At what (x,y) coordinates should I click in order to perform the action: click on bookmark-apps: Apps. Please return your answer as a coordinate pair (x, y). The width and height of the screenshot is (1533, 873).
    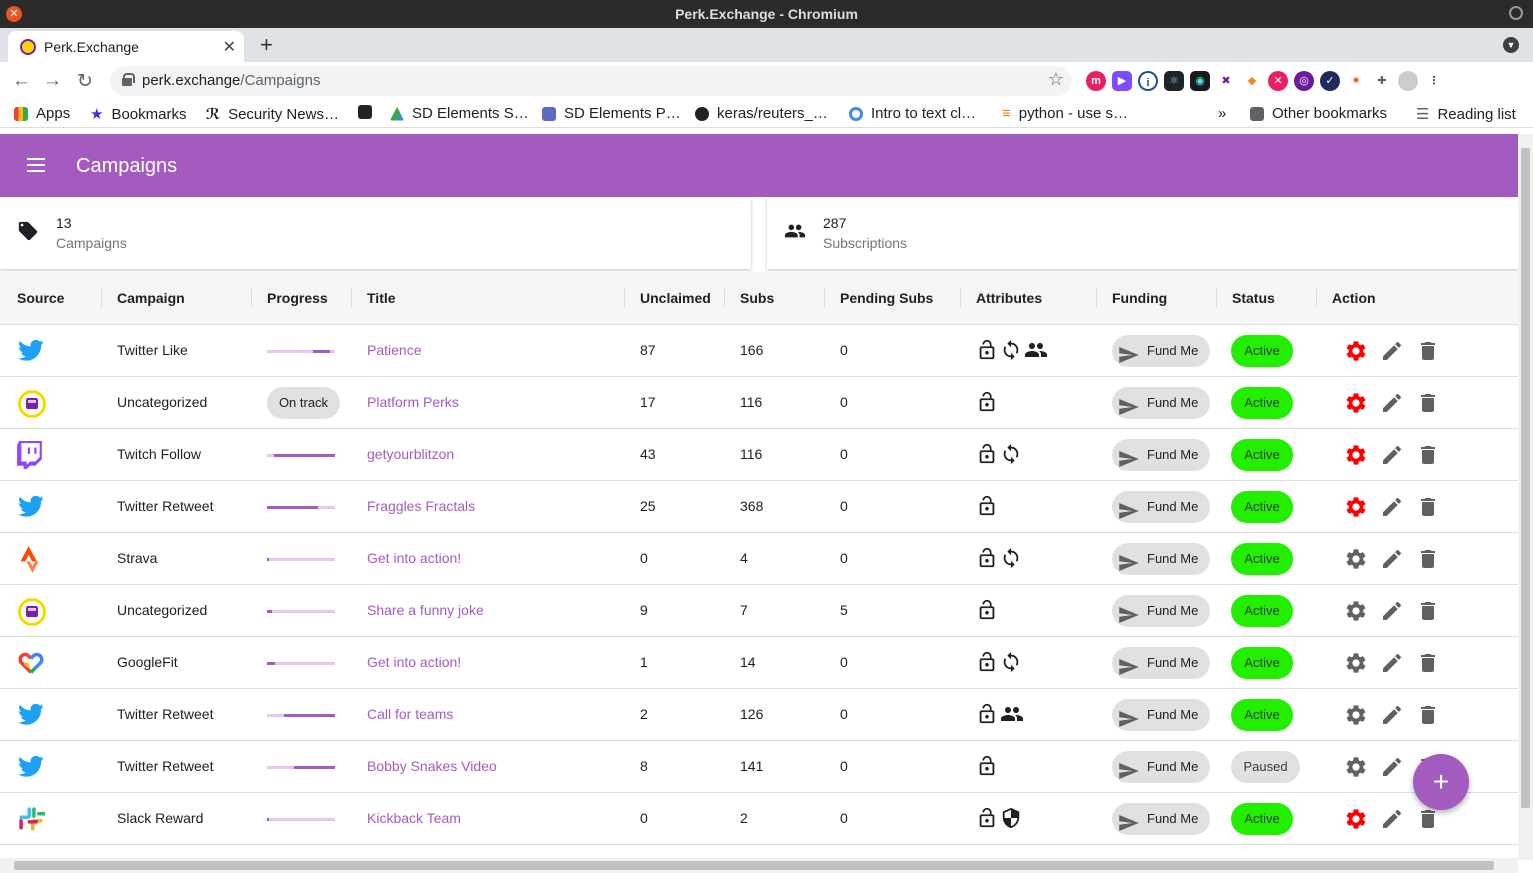
    Looking at the image, I should click on (42, 113).